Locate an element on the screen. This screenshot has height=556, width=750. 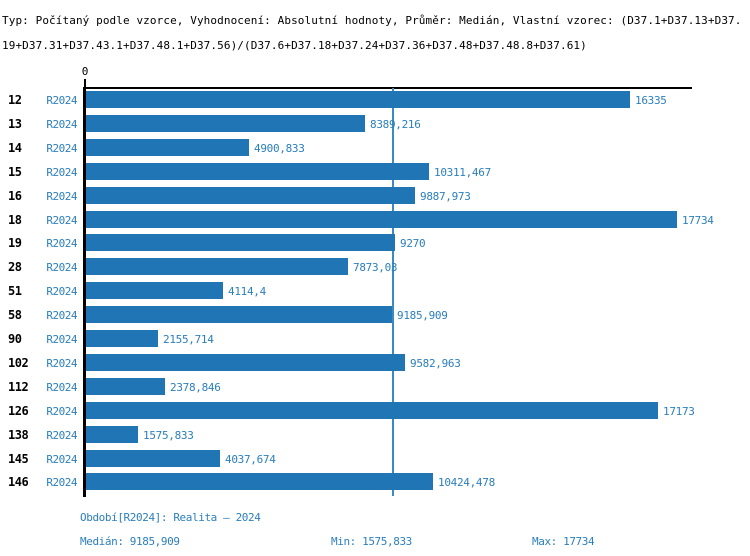
x-axis-zero-label: 0 is located at coordinates (85, 71).